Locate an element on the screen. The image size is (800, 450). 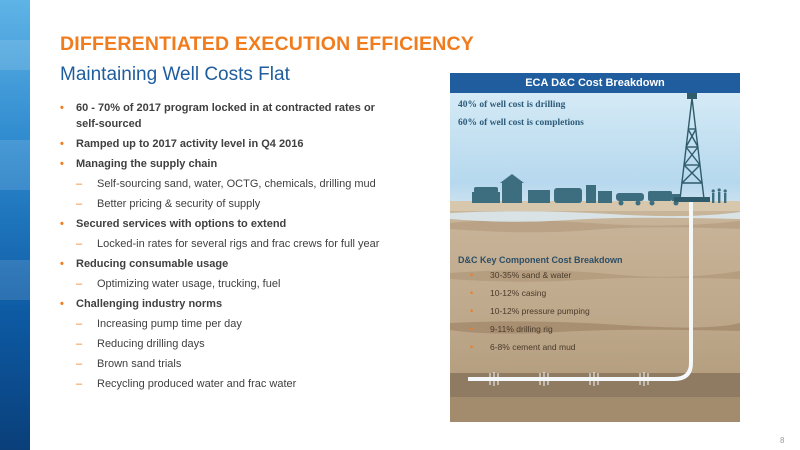
rig-floor is located at coordinates (692, 199).